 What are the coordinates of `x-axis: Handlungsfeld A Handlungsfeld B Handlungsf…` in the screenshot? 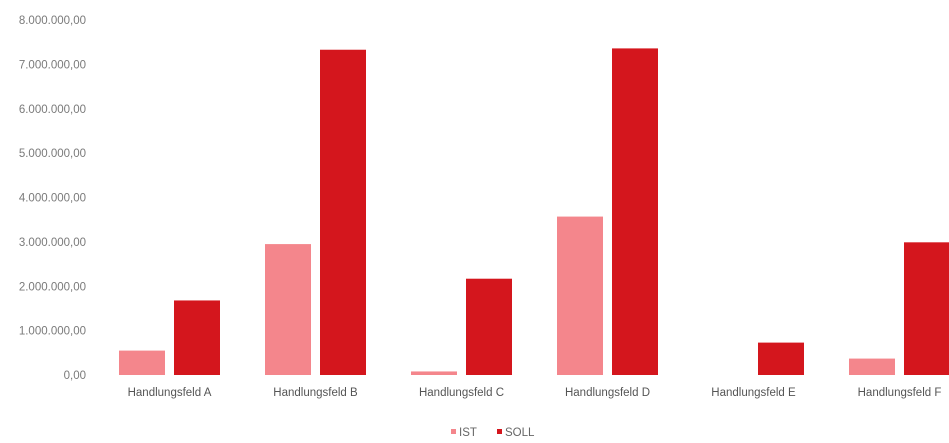 It's located at (535, 393).